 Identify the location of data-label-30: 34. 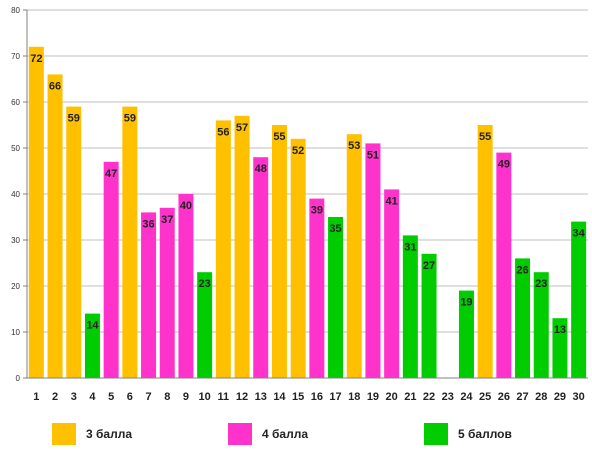
(579, 234).